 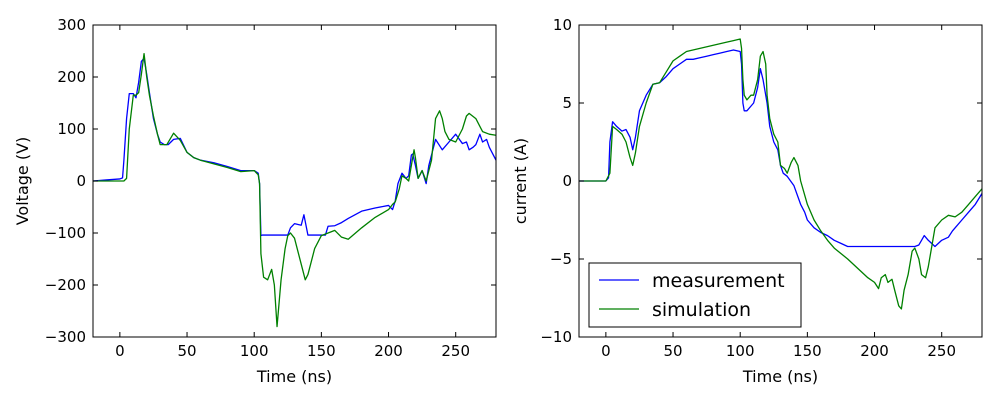 I want to click on voltage-x-tick-label: 100, so click(x=254, y=351).